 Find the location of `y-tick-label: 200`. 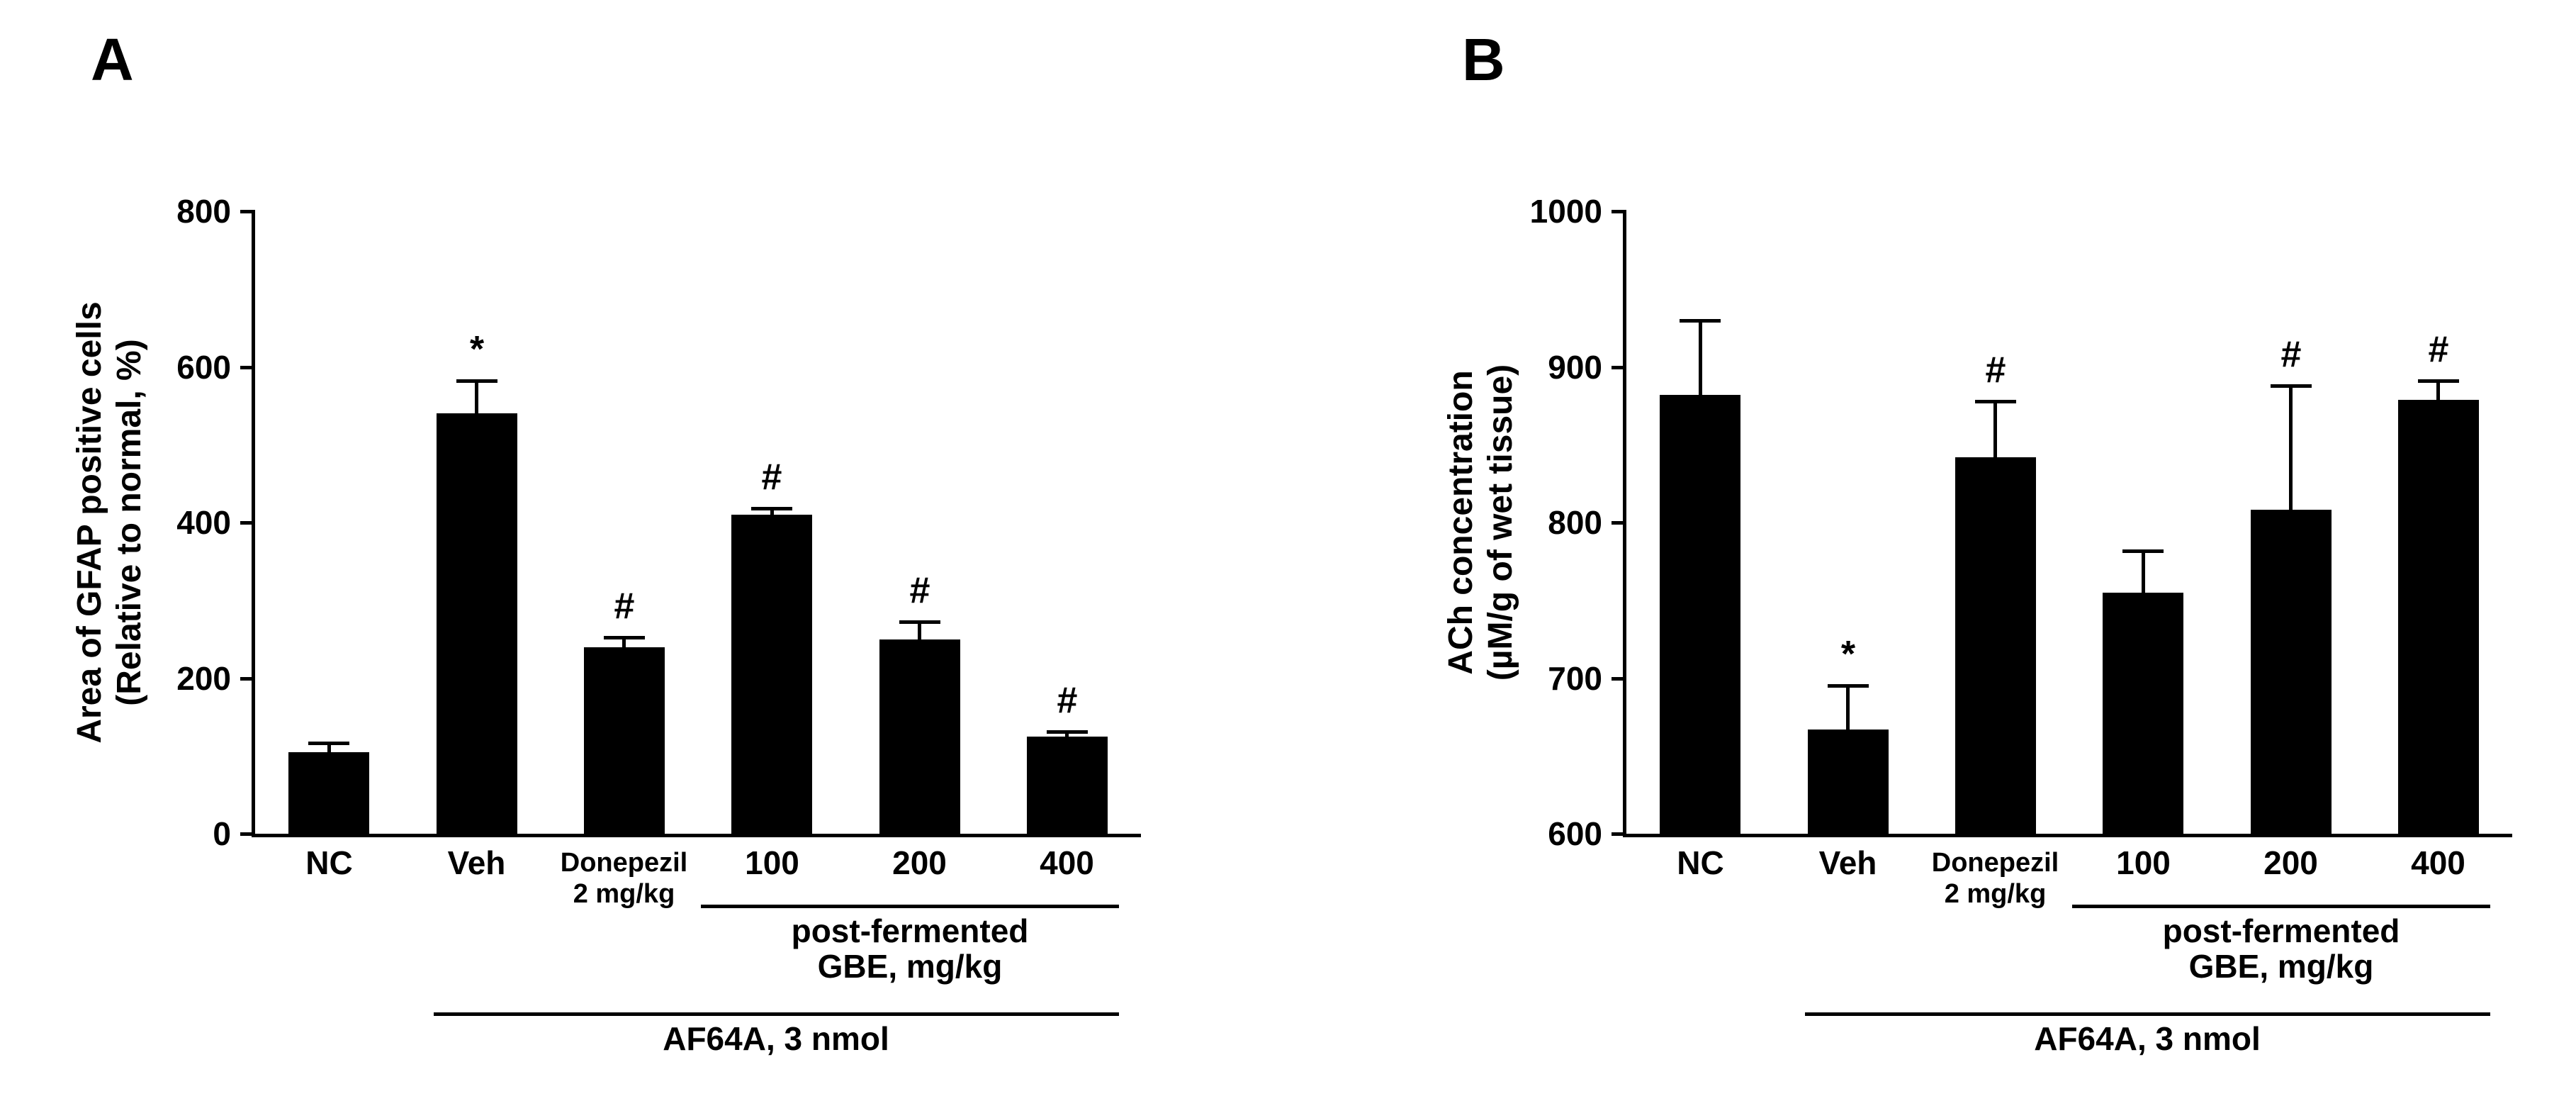

y-tick-label: 200 is located at coordinates (203, 678).